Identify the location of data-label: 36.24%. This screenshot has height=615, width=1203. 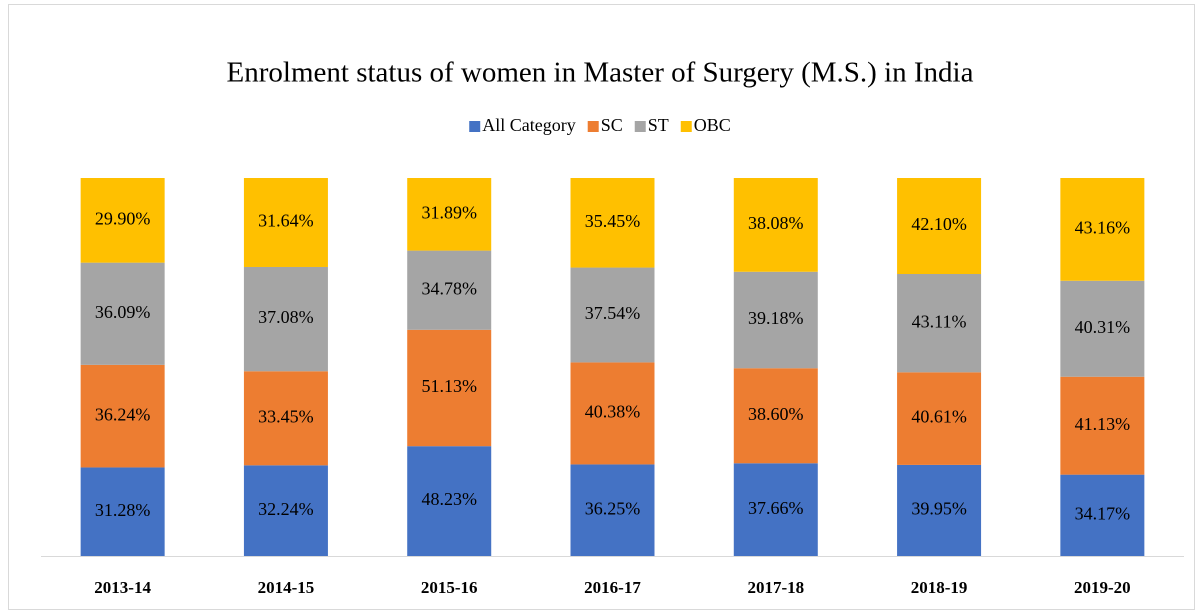
(123, 414).